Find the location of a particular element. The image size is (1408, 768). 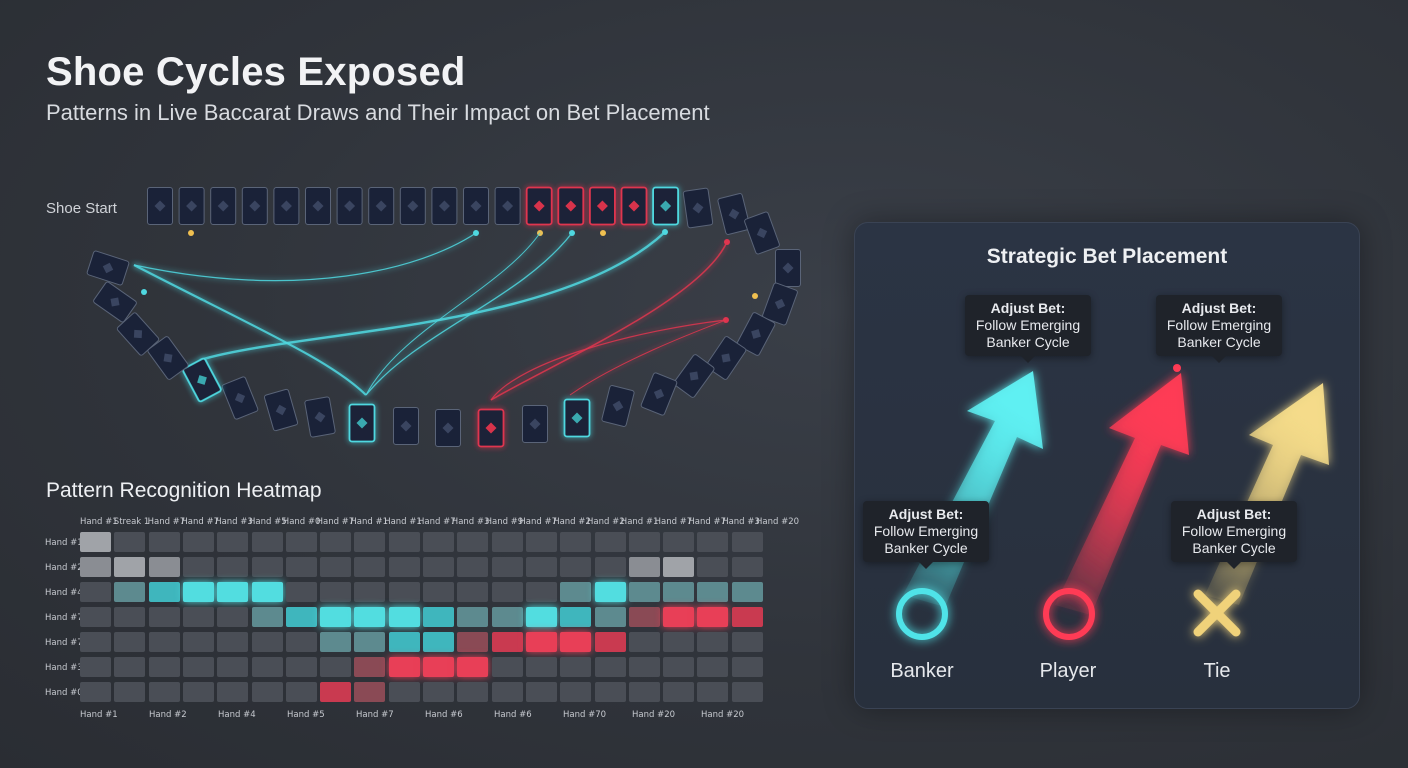

heatmap-bottom-label: Hand #7 is located at coordinates (375, 715).